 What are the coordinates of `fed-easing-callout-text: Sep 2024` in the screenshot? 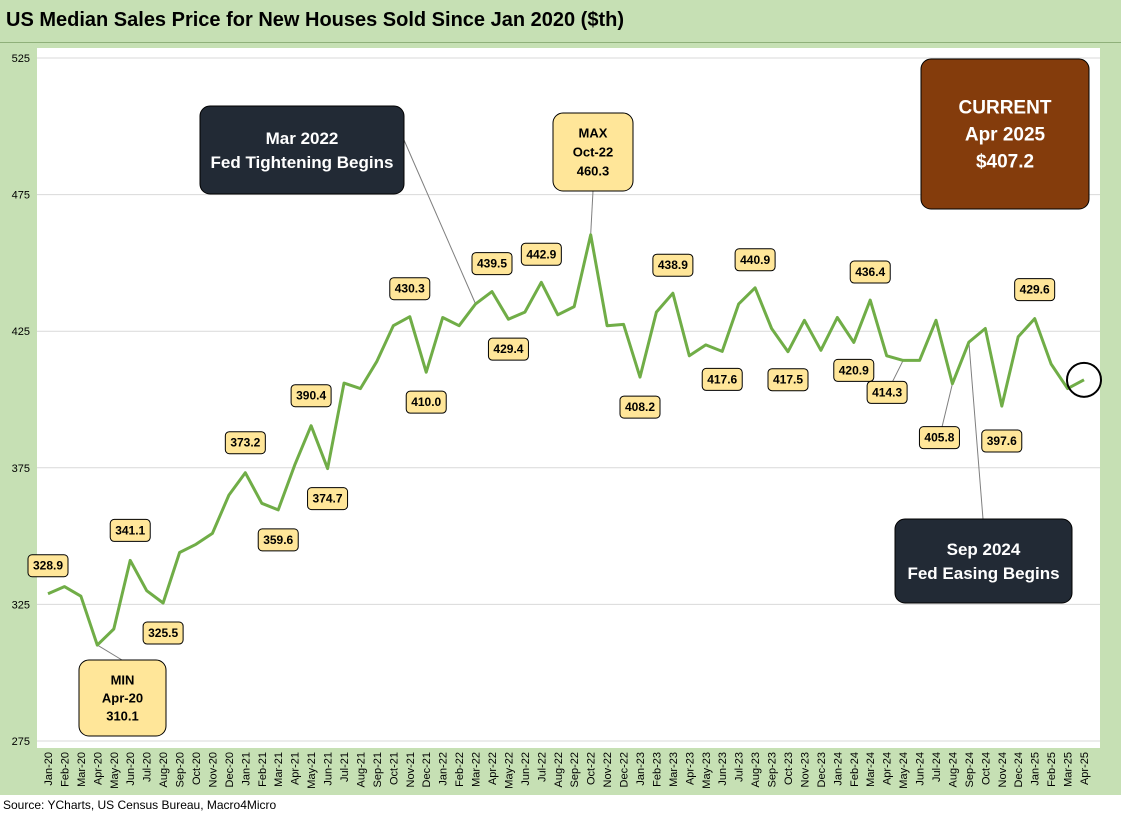 It's located at (984, 549).